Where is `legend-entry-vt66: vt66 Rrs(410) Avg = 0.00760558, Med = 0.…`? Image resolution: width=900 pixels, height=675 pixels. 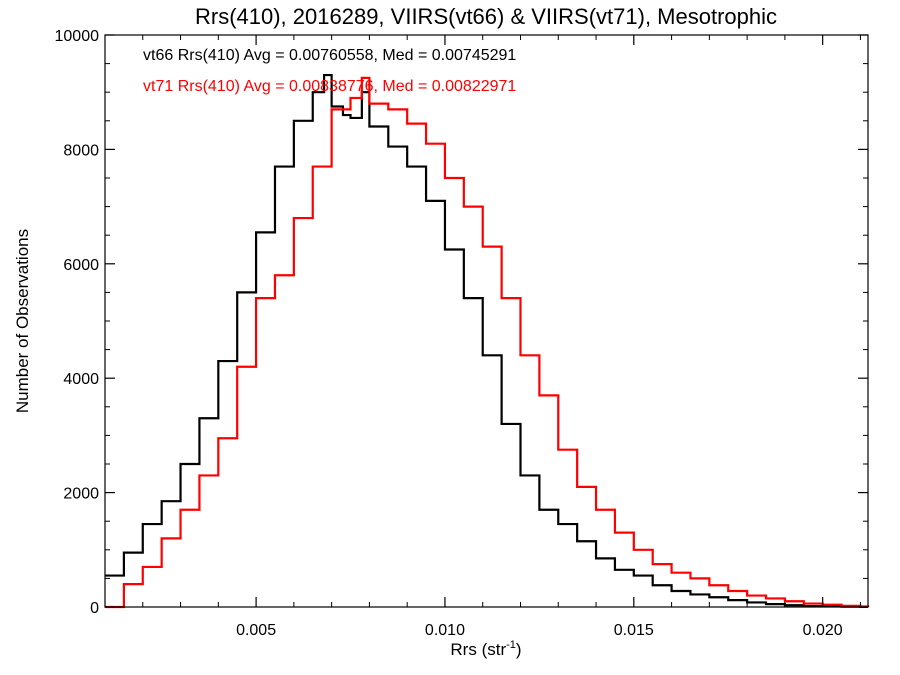
legend-entry-vt66: vt66 Rrs(410) Avg = 0.00760558, Med = 0.… is located at coordinates (329, 55).